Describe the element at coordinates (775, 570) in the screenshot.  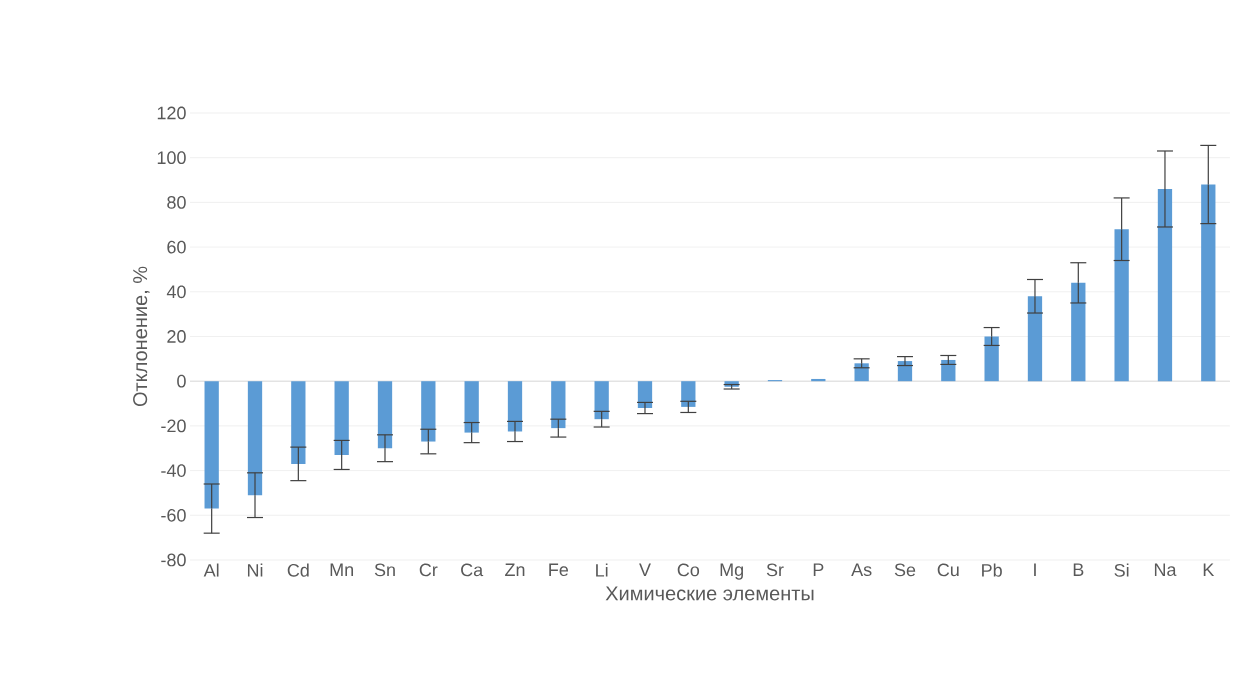
I see `x-tick-label: Sr` at that location.